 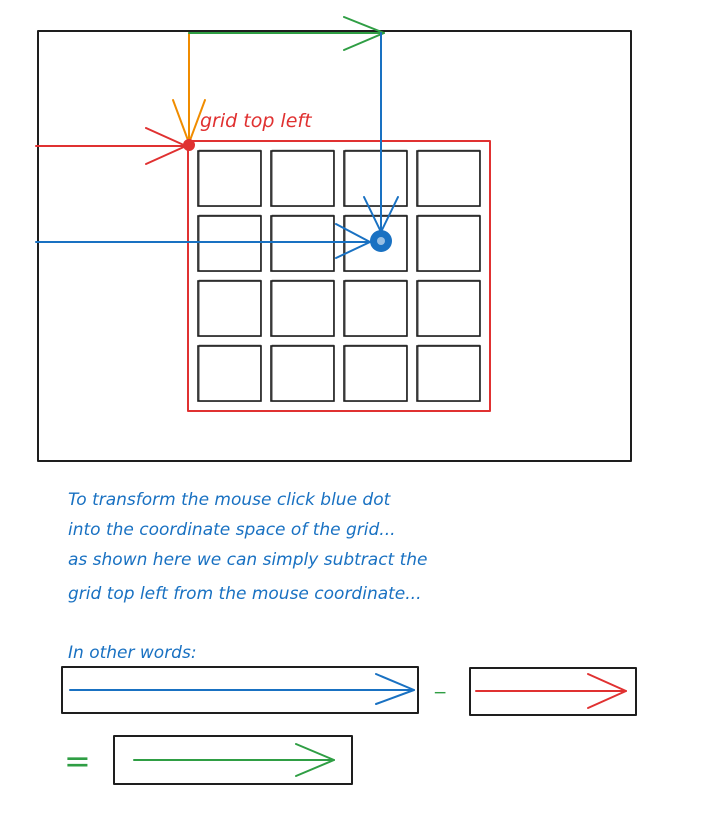 What do you see at coordinates (132, 653) in the screenshot?
I see `equation-intro: In other words:` at bounding box center [132, 653].